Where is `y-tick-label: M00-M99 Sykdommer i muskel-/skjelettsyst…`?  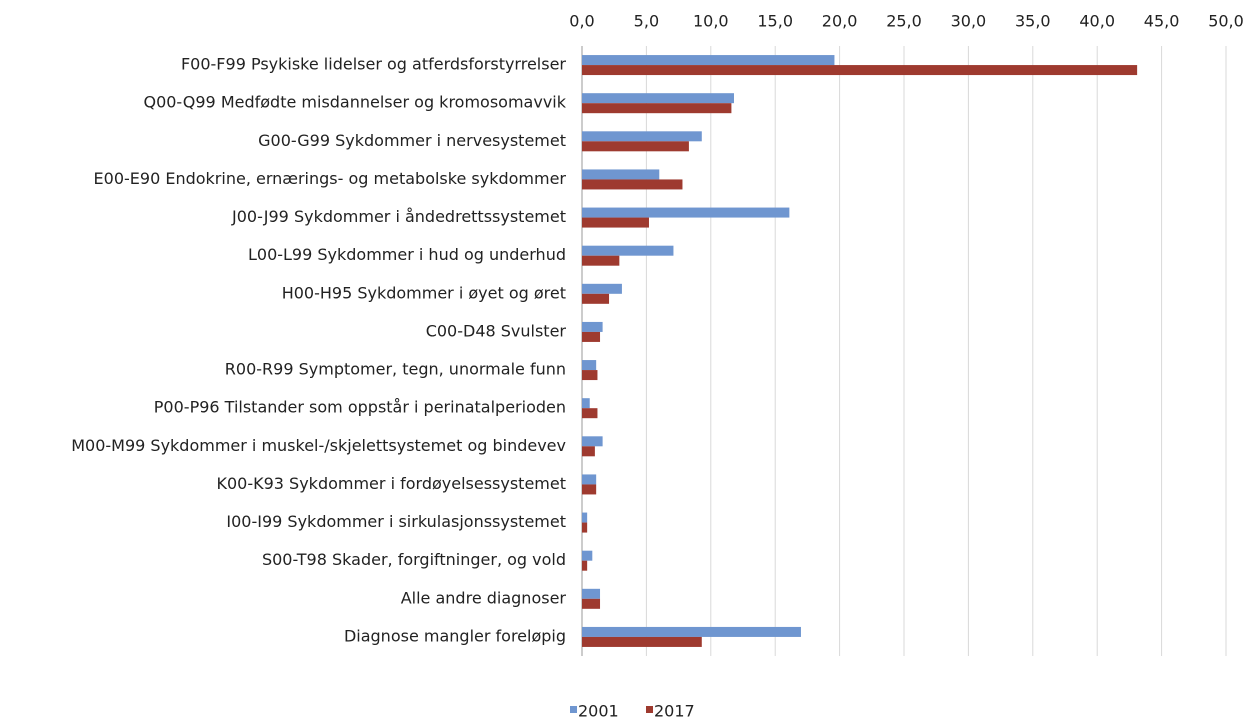 y-tick-label: M00-M99 Sykdommer i muskel-/skjelettsyst… is located at coordinates (318, 445).